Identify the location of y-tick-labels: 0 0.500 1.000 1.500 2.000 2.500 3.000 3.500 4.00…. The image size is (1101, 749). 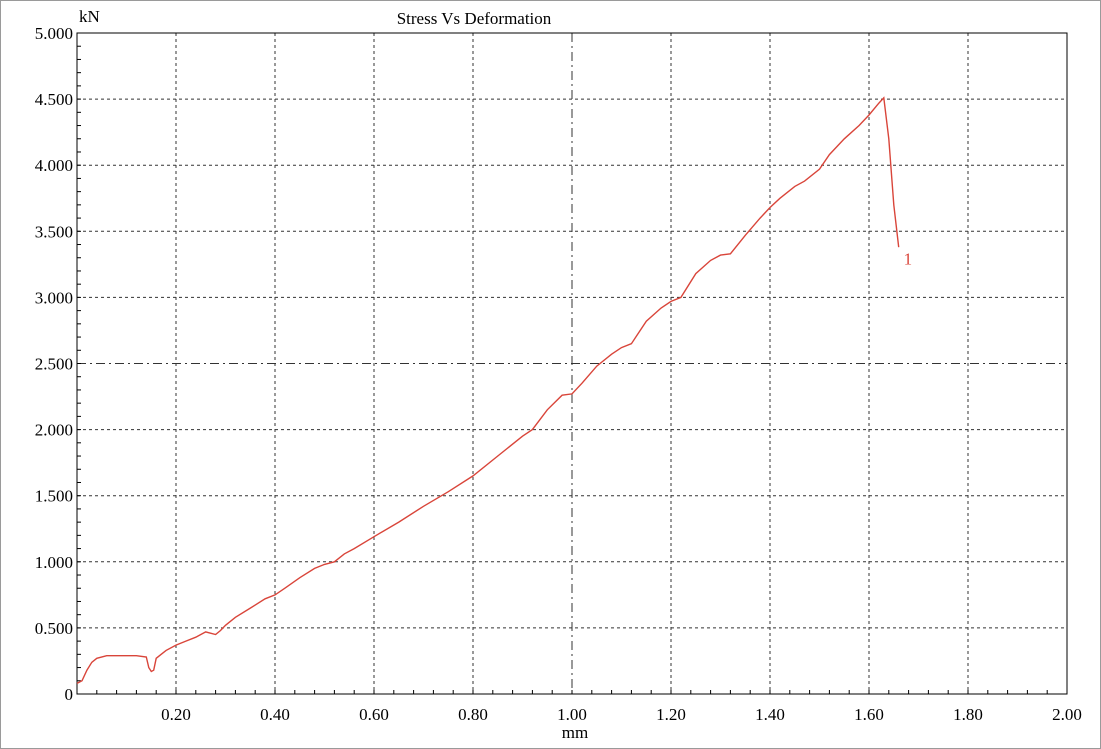
(54, 364).